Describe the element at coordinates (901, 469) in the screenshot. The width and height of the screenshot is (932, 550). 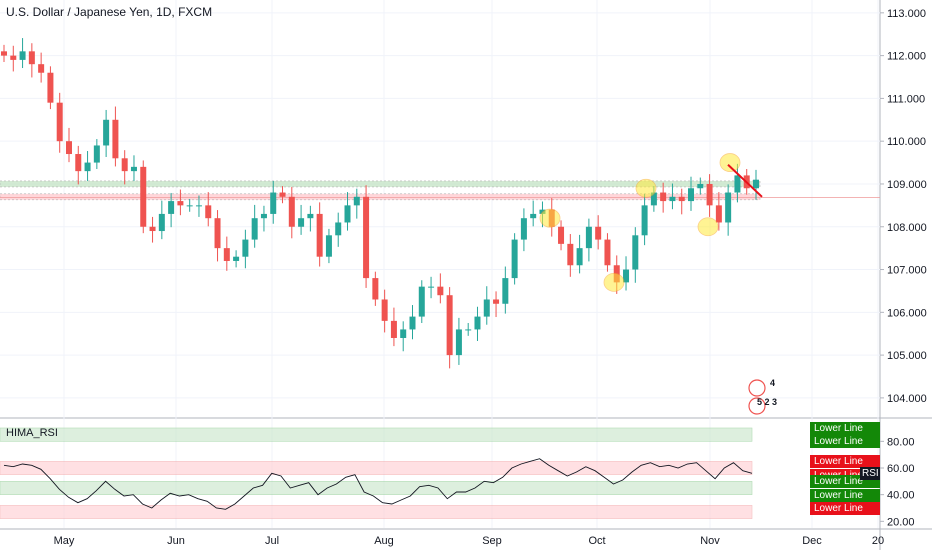
I see `rsi-tick-label: 60.00` at that location.